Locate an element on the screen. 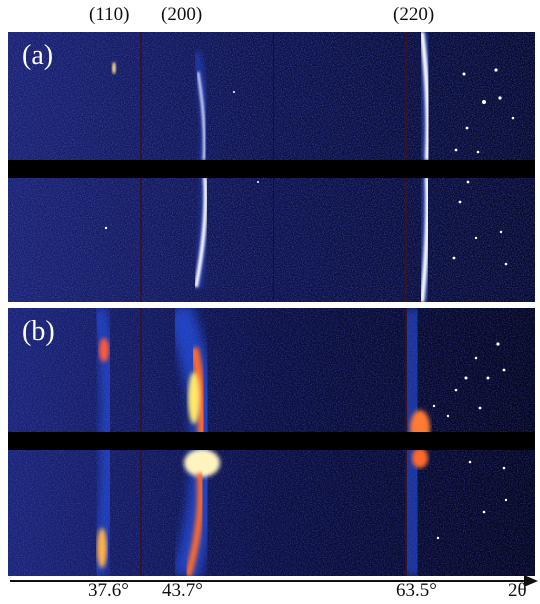  angle-label-1: 37.6° is located at coordinates (108, 590).